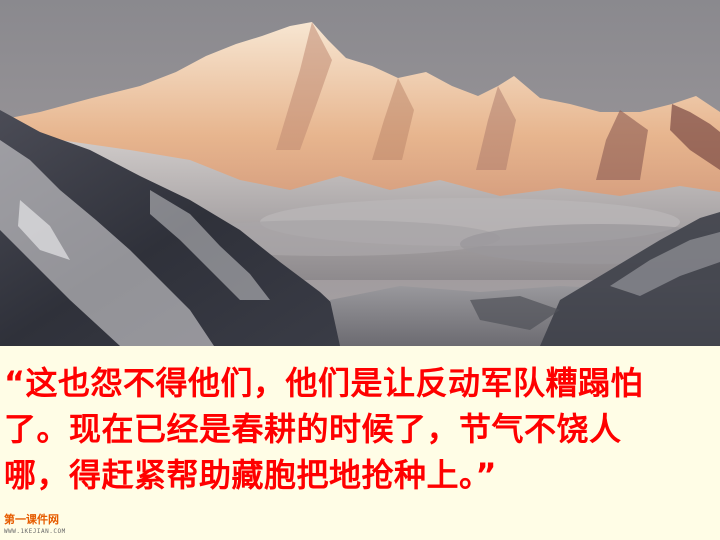  What do you see at coordinates (324, 383) in the screenshot?
I see `quote-line-1: “这也怨不得他们，他们是让反动军队糟蹋怕` at bounding box center [324, 383].